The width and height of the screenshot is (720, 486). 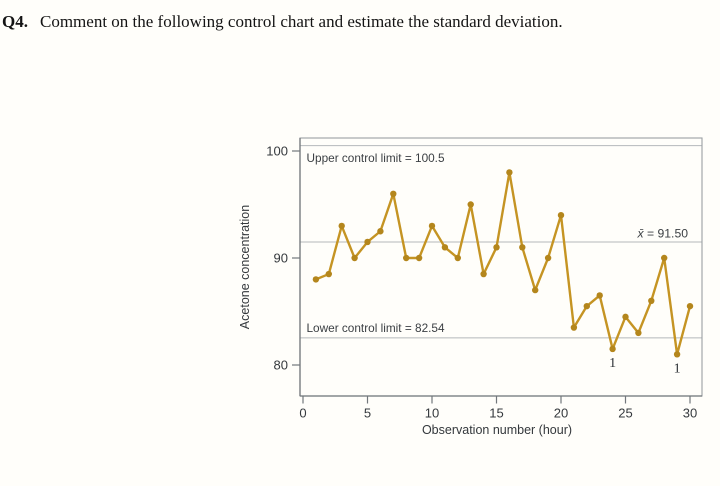 What do you see at coordinates (663, 233) in the screenshot?
I see `center-line-label: x̄ = 91.50` at bounding box center [663, 233].